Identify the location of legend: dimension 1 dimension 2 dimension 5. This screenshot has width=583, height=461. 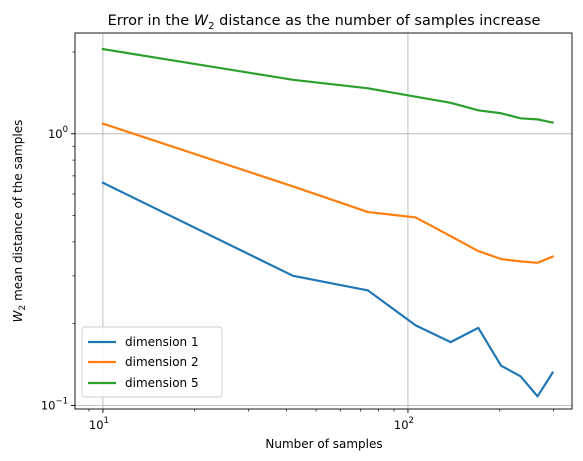
(152, 362).